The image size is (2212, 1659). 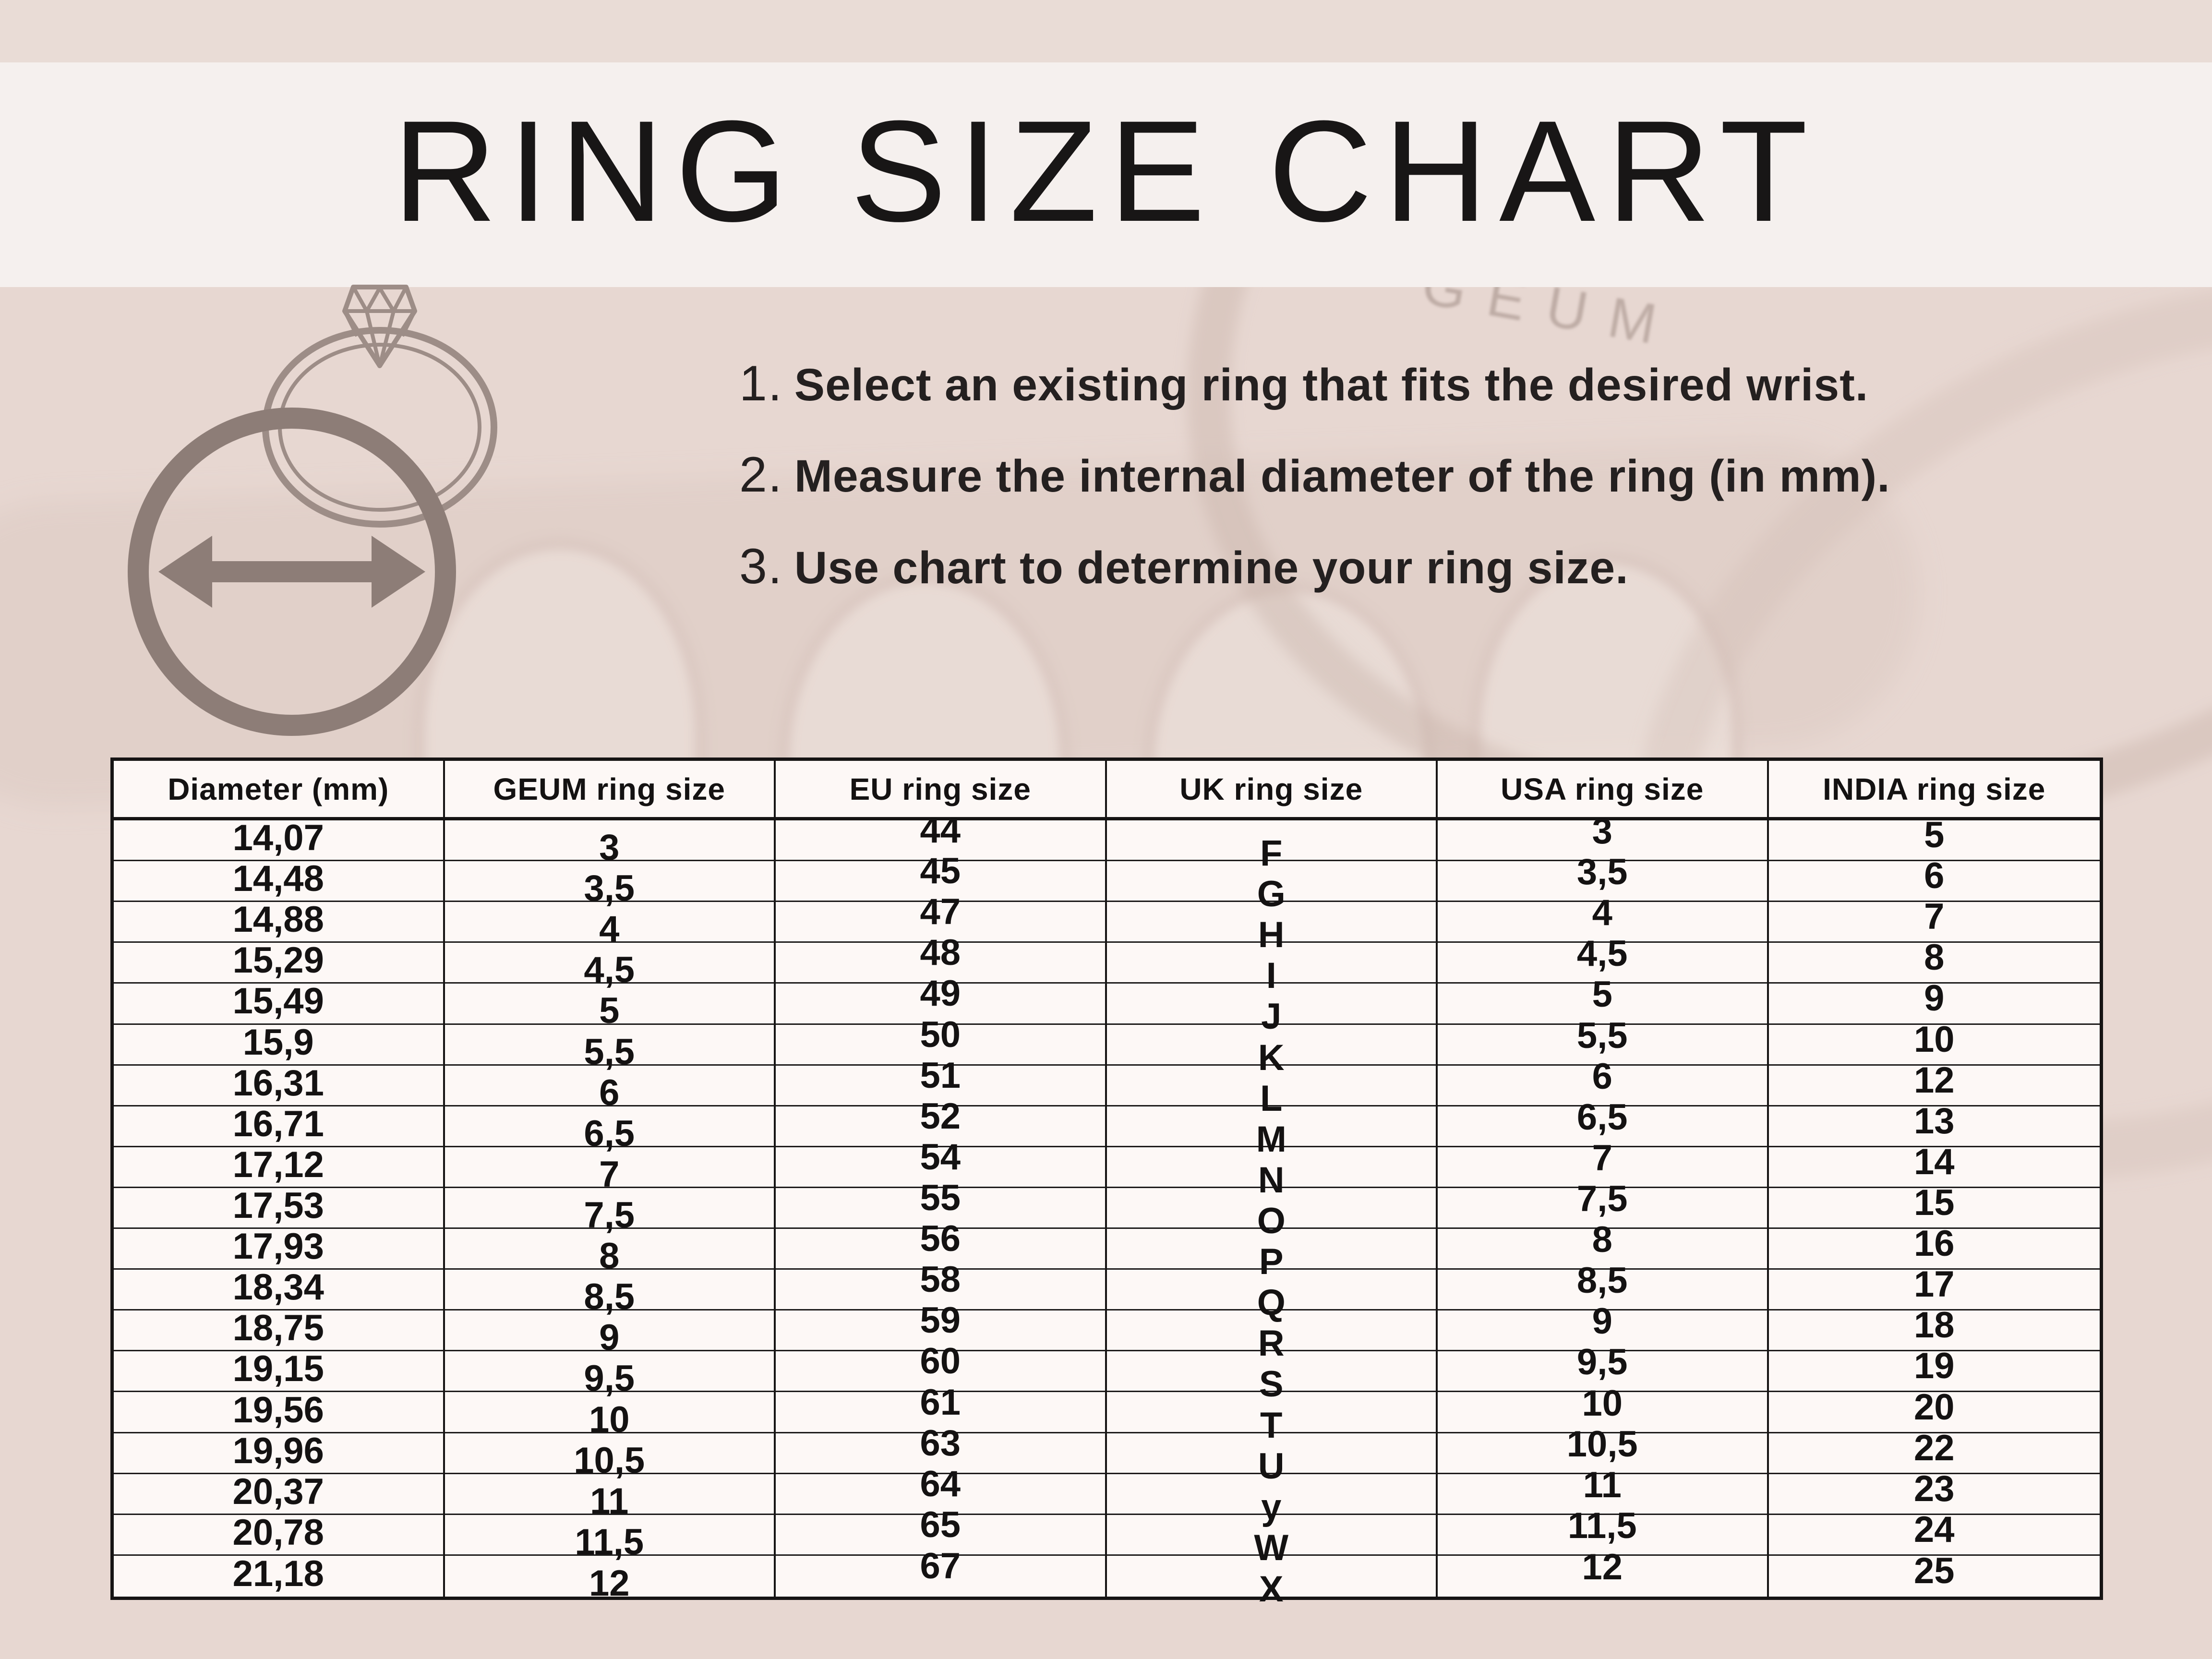 What do you see at coordinates (279, 1249) in the screenshot?
I see `table-cell: 17,93` at bounding box center [279, 1249].